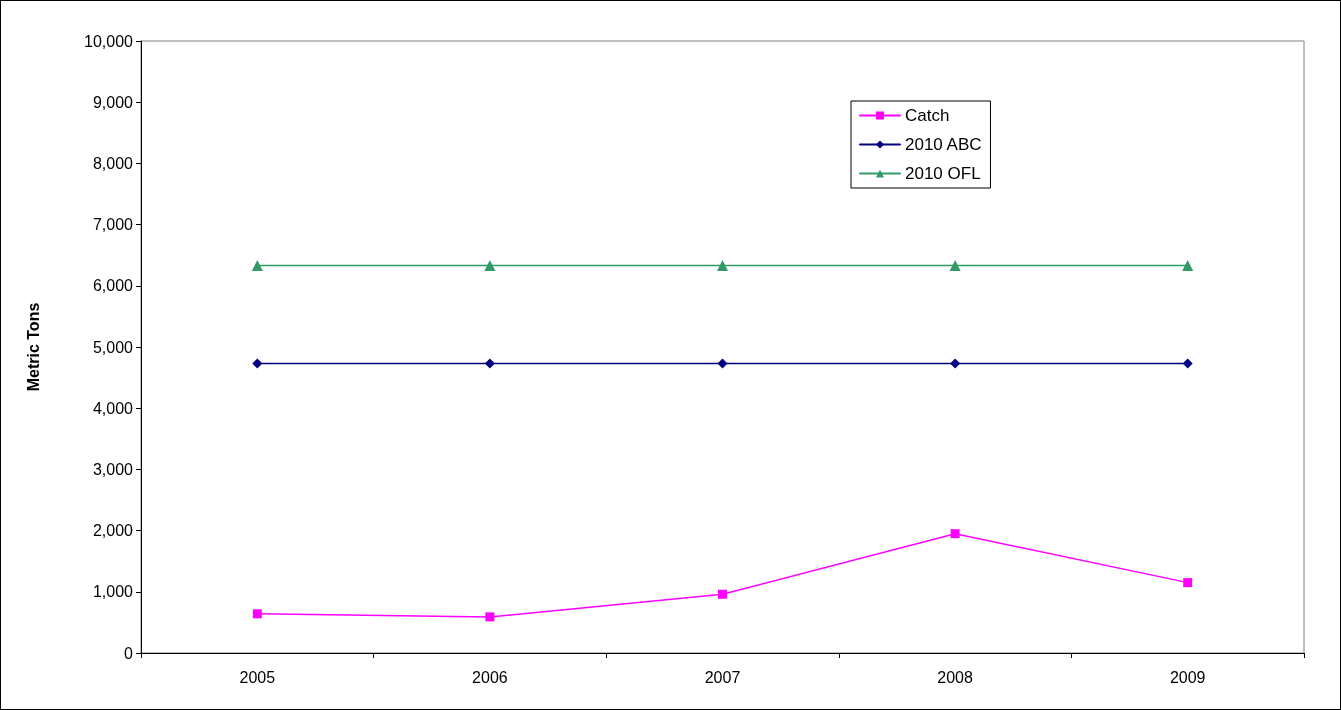 The height and width of the screenshot is (710, 1341). I want to click on y-tick-label: 9,000, so click(113, 102).